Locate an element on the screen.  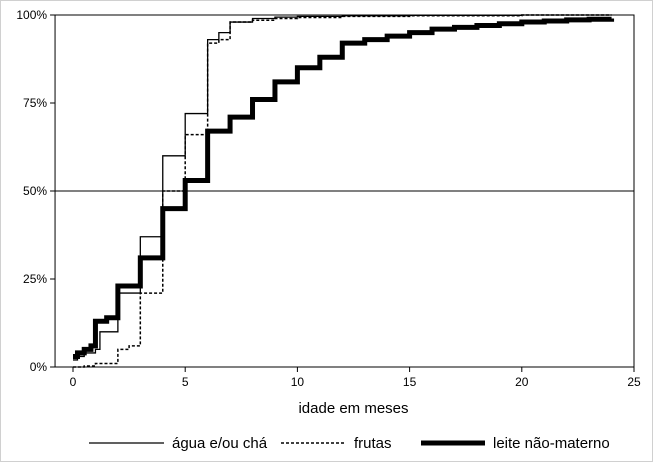
legend-label: frutas is located at coordinates (373, 443).